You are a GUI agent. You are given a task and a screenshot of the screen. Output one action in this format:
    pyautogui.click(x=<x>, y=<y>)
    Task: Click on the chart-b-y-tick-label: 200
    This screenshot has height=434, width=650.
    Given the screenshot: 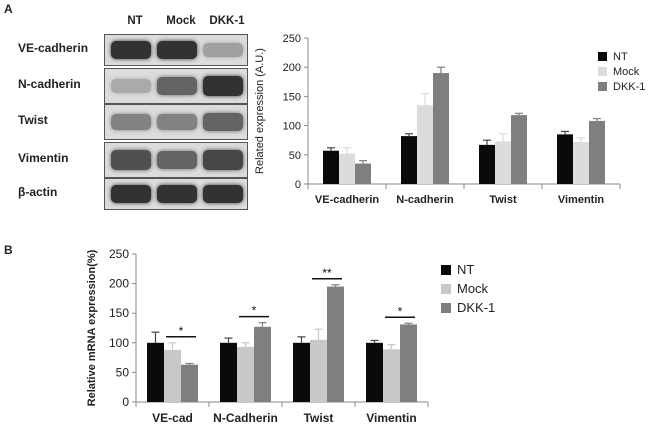 What is the action you would take?
    pyautogui.click(x=119, y=284)
    